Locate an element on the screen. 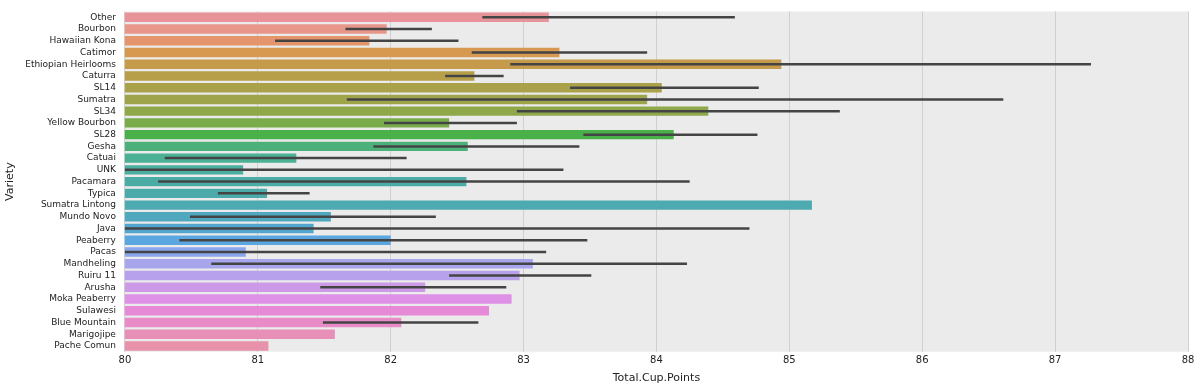 This screenshot has width=1200, height=389. y-tick-label: UNK is located at coordinates (106, 169).